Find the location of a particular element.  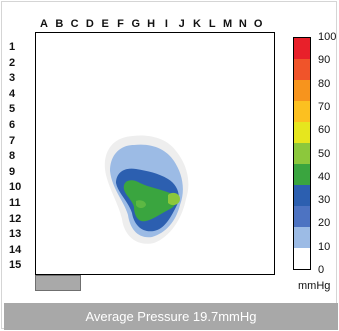

row-label-11: 11 is located at coordinates (15, 203).